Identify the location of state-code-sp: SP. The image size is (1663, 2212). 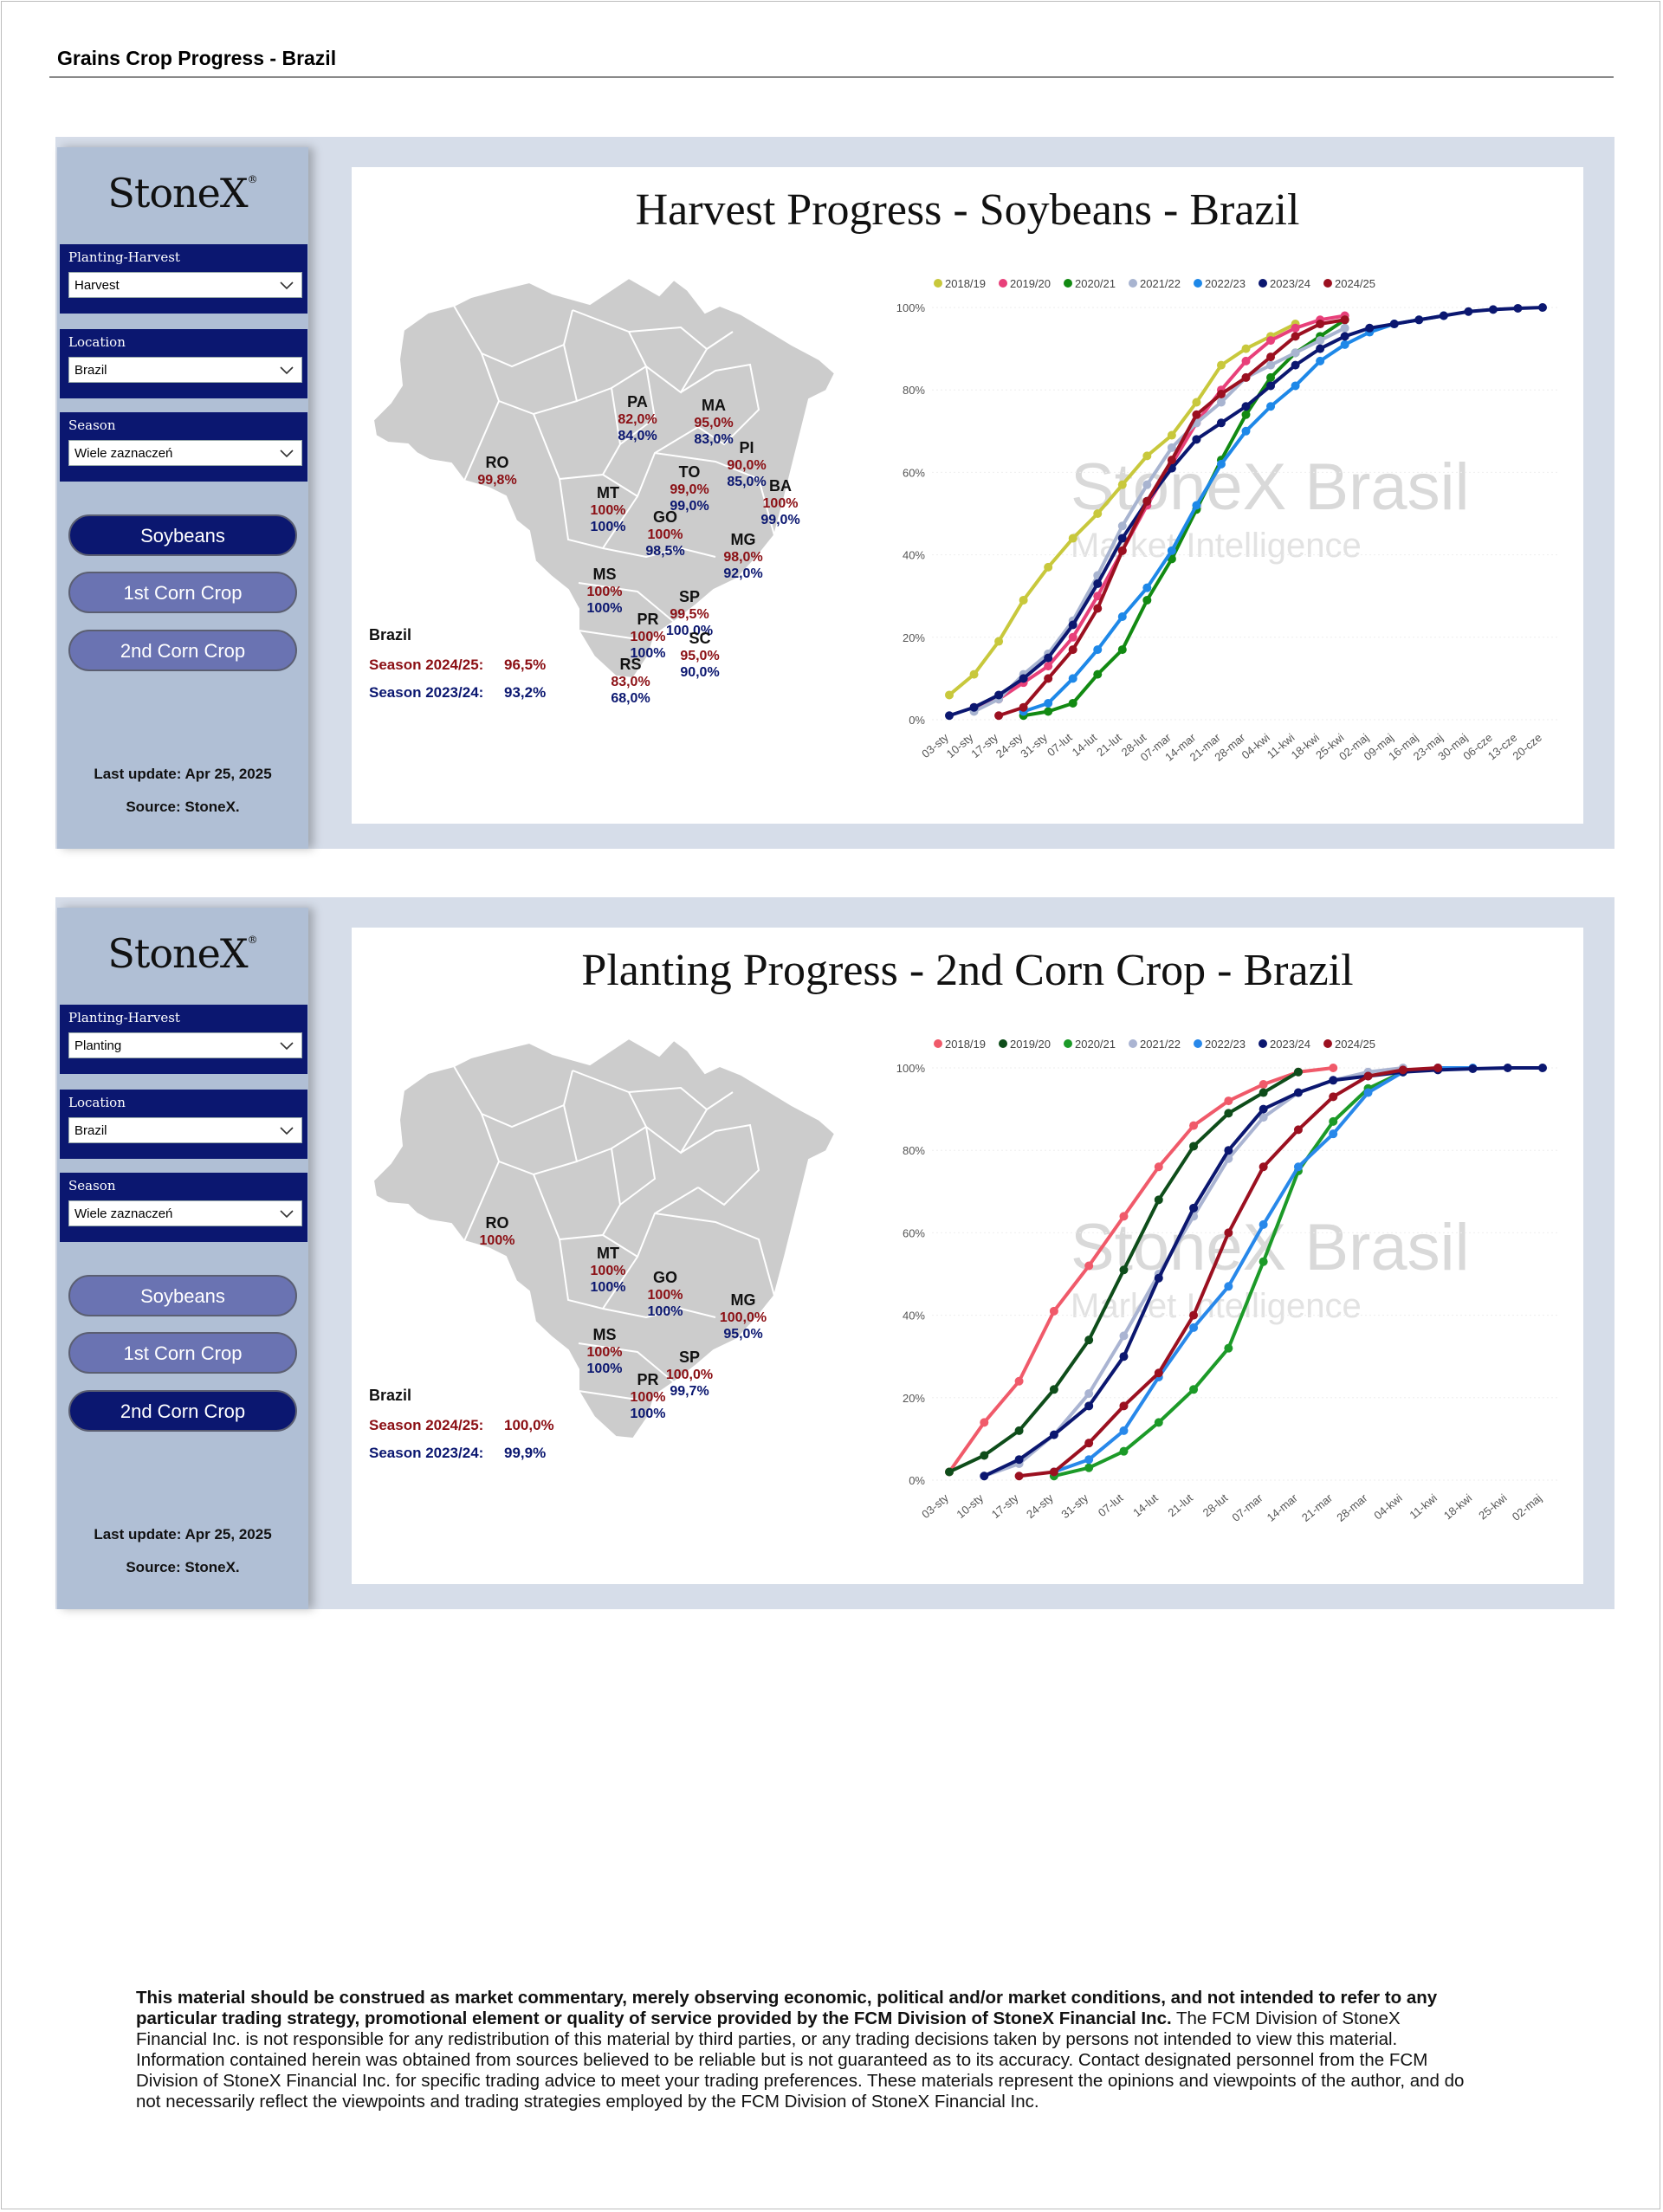
(689, 1357).